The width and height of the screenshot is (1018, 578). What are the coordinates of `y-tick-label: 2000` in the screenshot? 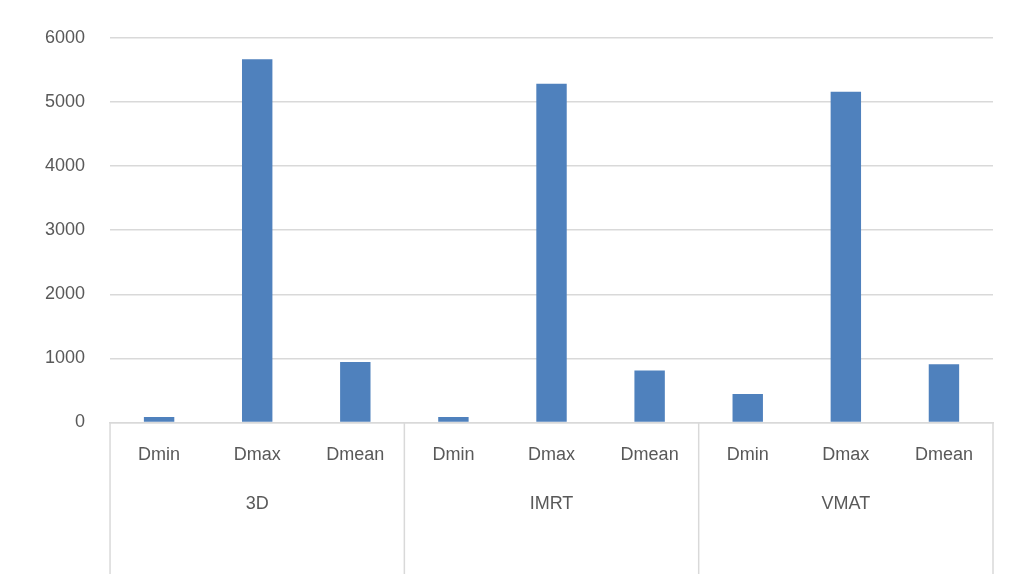 It's located at (65, 293).